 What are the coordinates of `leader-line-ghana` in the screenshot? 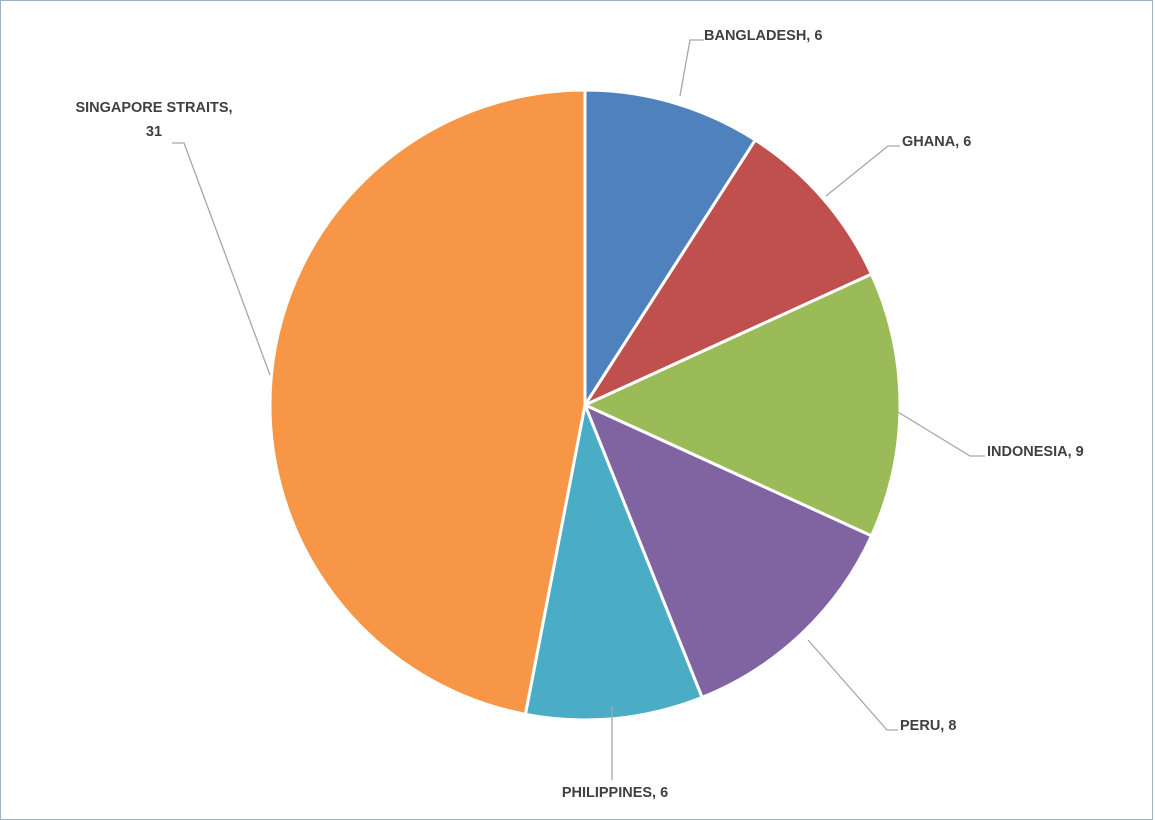 It's located at (863, 171).